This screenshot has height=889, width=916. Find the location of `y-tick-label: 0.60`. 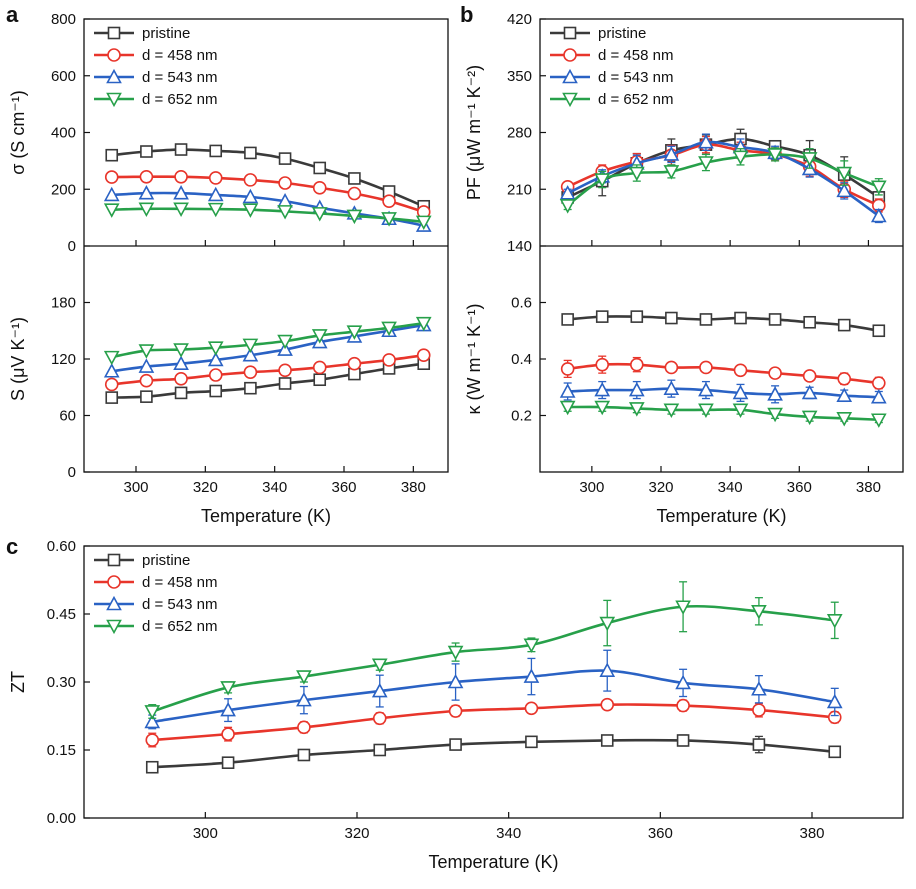

y-tick-label: 0.60 is located at coordinates (61, 546).